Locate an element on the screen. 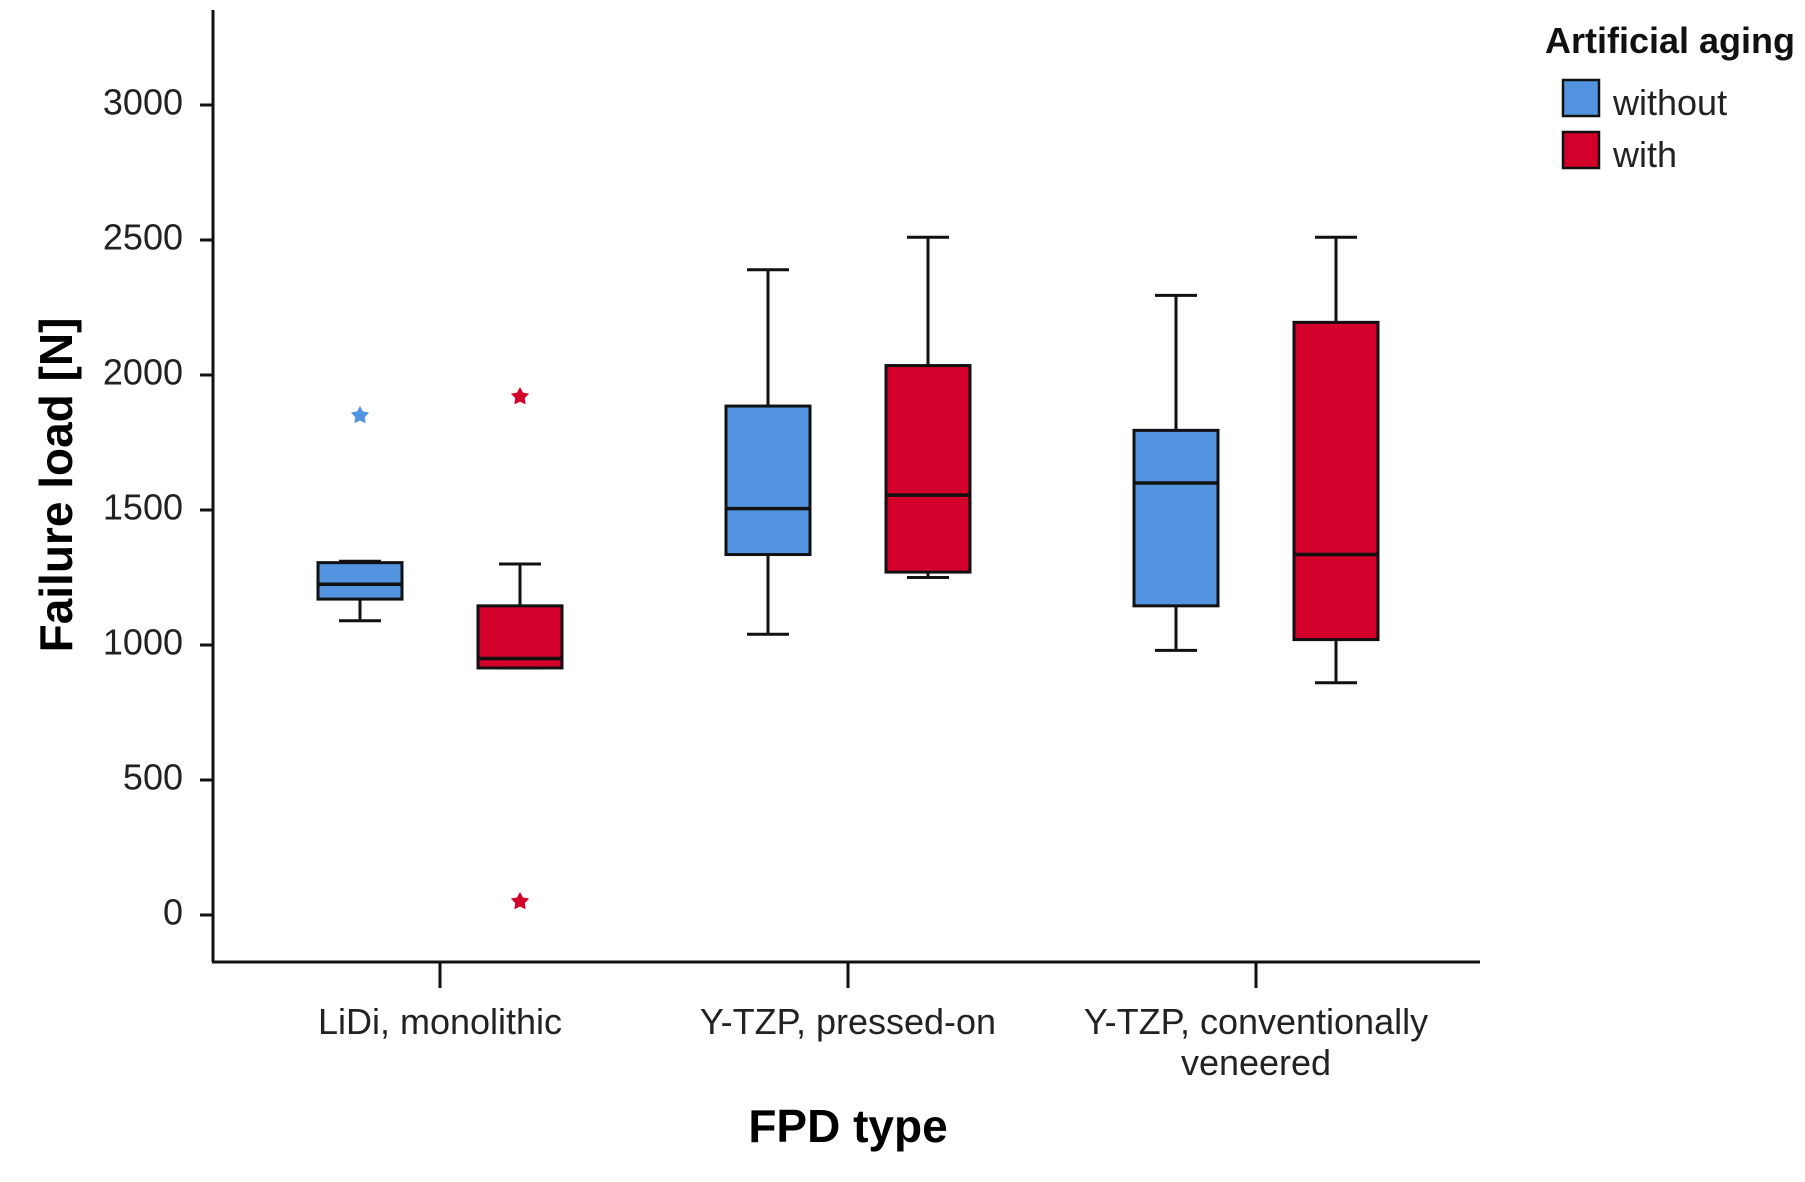  legend-title: Artificial aging is located at coordinates (1670, 40).